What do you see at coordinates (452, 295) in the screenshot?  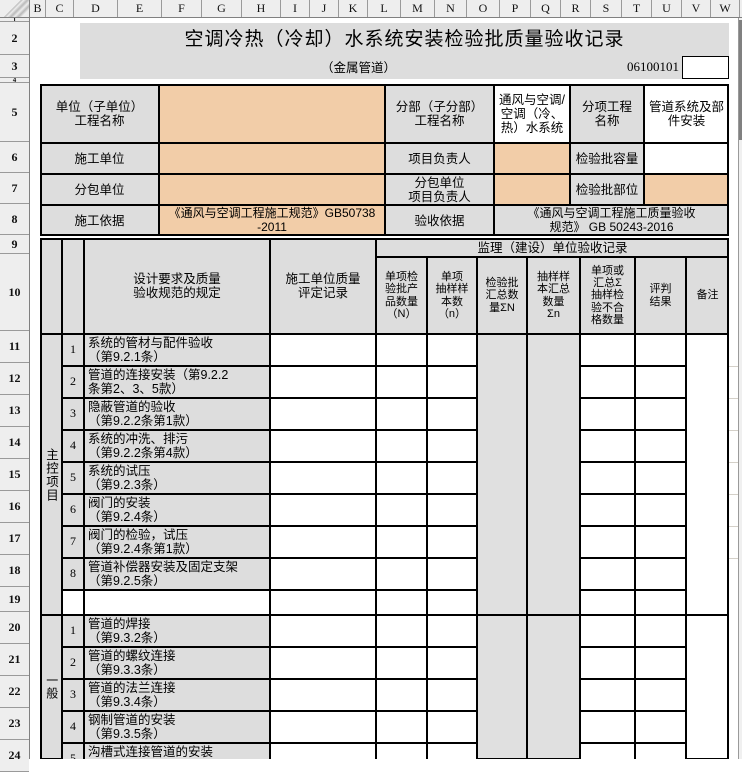 I see `single-sample-qty-header: 单项 抽样样 本数 （n）` at bounding box center [452, 295].